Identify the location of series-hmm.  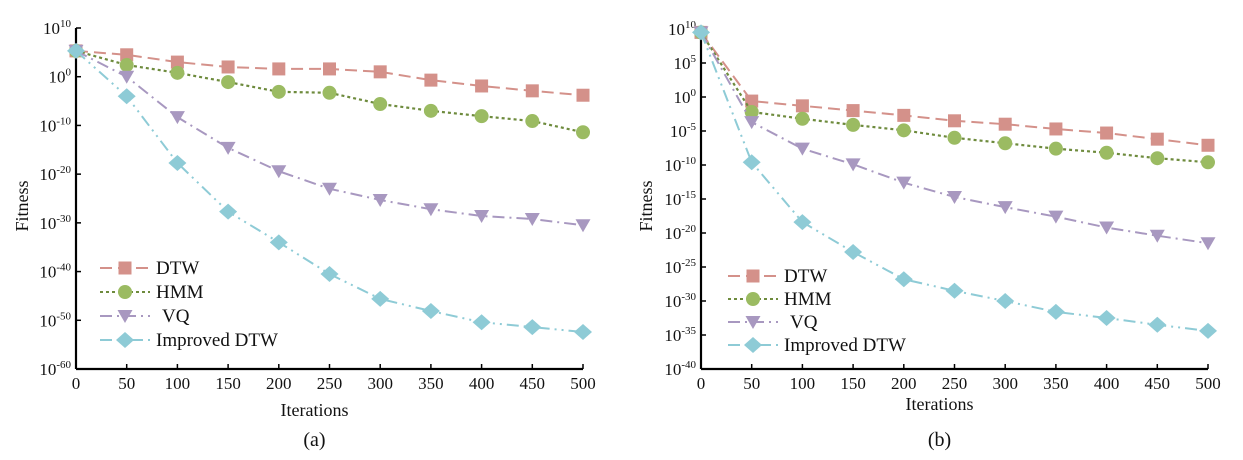
(954, 97).